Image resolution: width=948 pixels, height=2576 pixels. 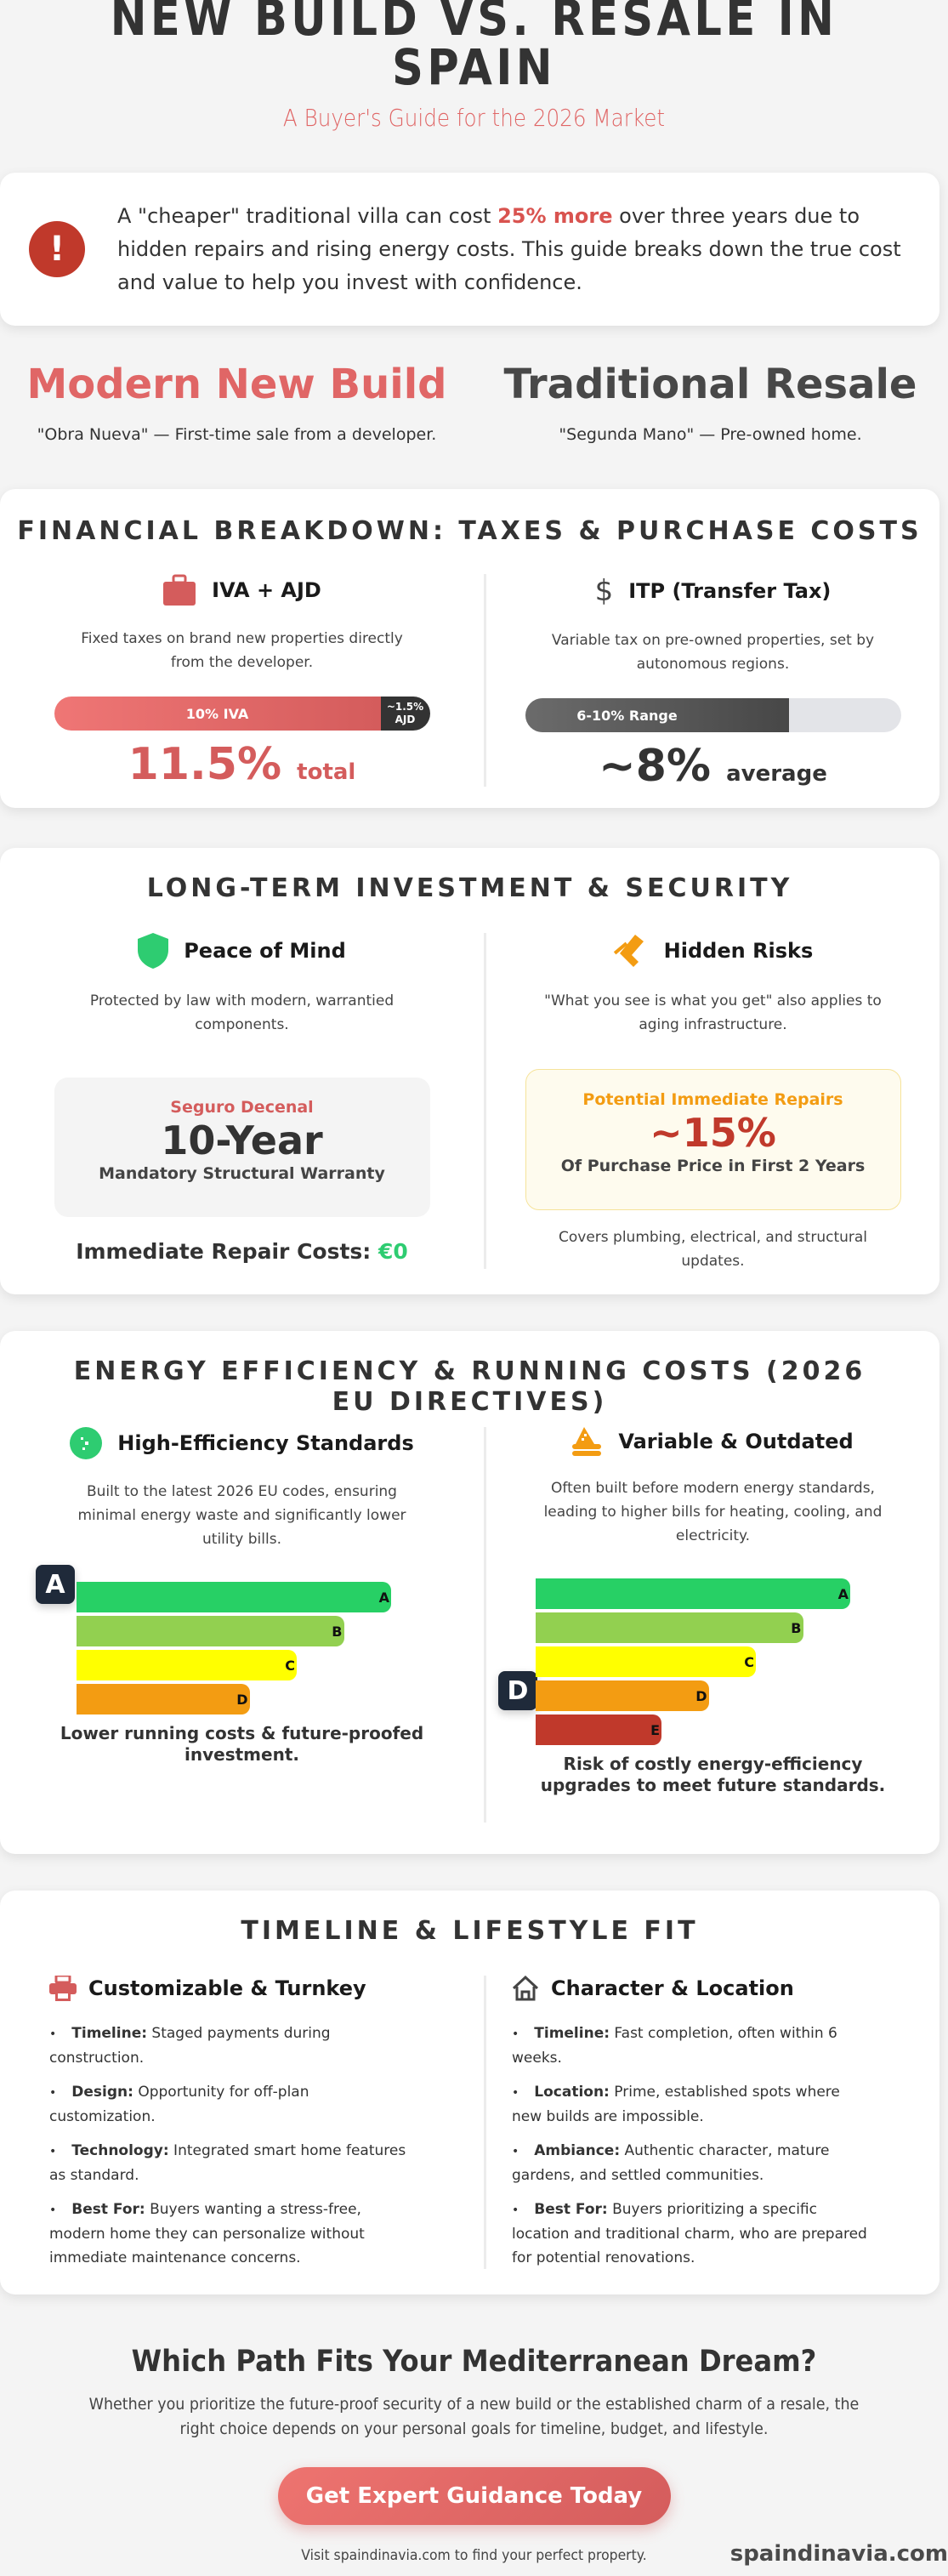 I want to click on page-subtitle: A Buyer's Guide for the 2026 Market, so click(x=474, y=118).